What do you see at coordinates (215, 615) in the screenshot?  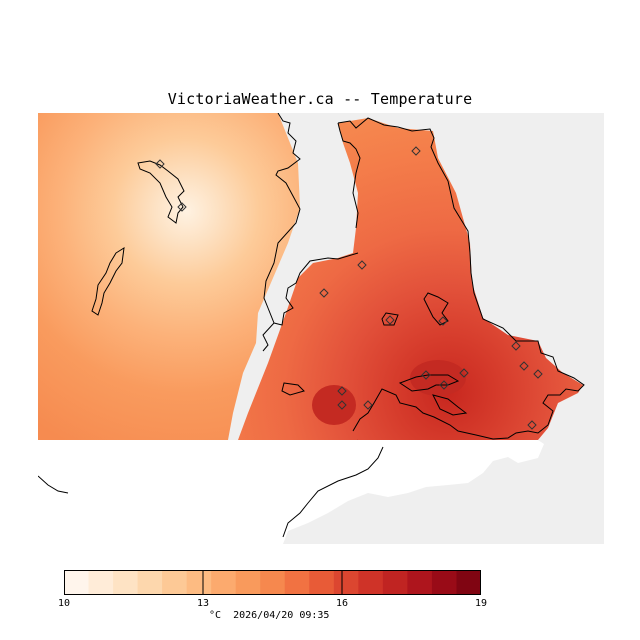 I see `unit-label: °C` at bounding box center [215, 615].